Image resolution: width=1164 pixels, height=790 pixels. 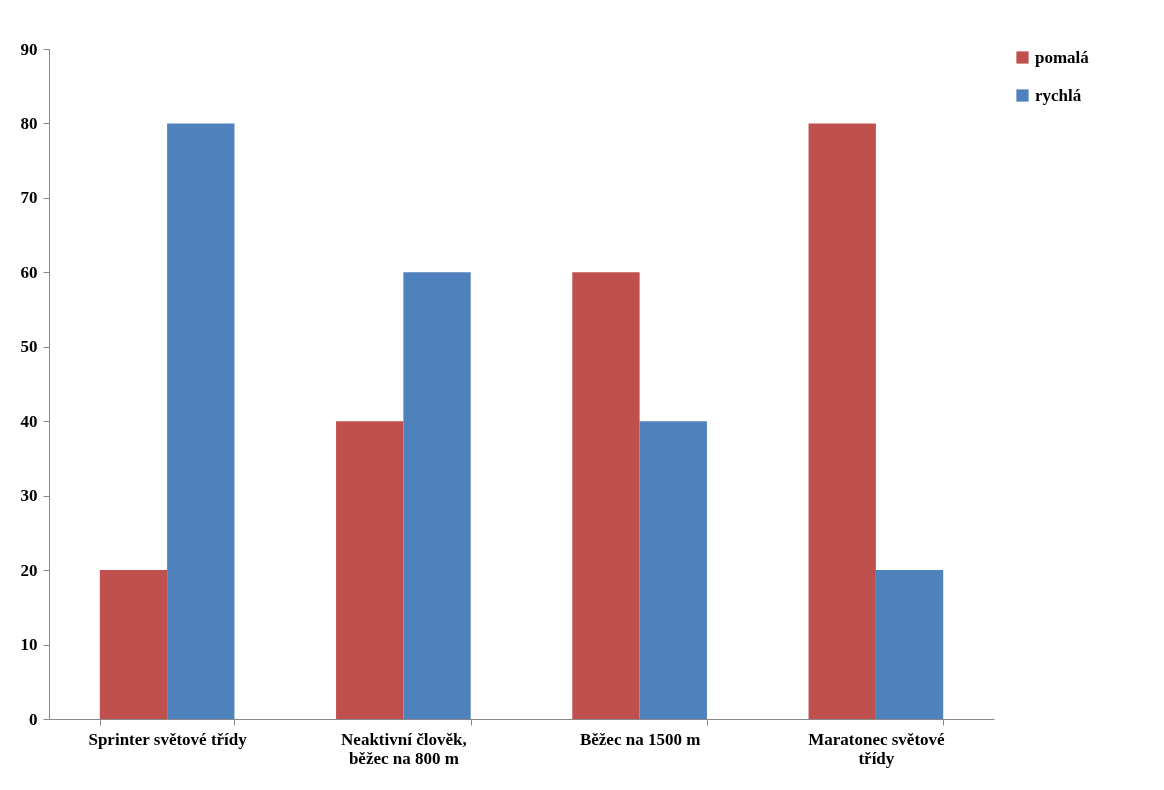 What do you see at coordinates (29, 272) in the screenshot?
I see `y-tick-label: 60` at bounding box center [29, 272].